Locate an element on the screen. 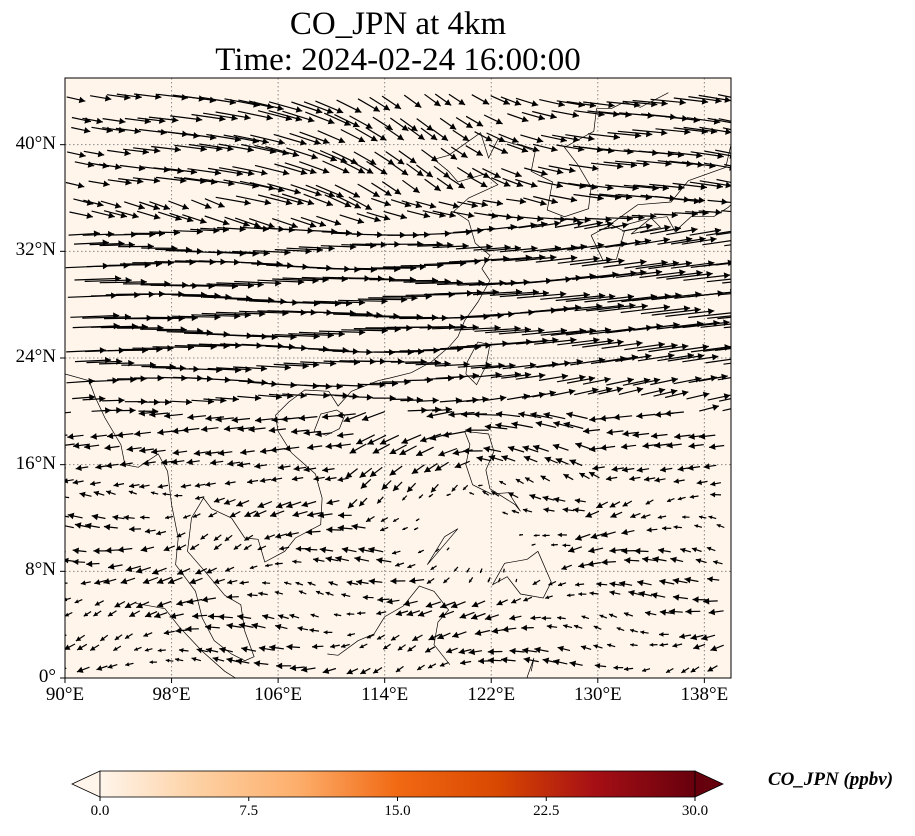  coastline is located at coordinates (389, 625).